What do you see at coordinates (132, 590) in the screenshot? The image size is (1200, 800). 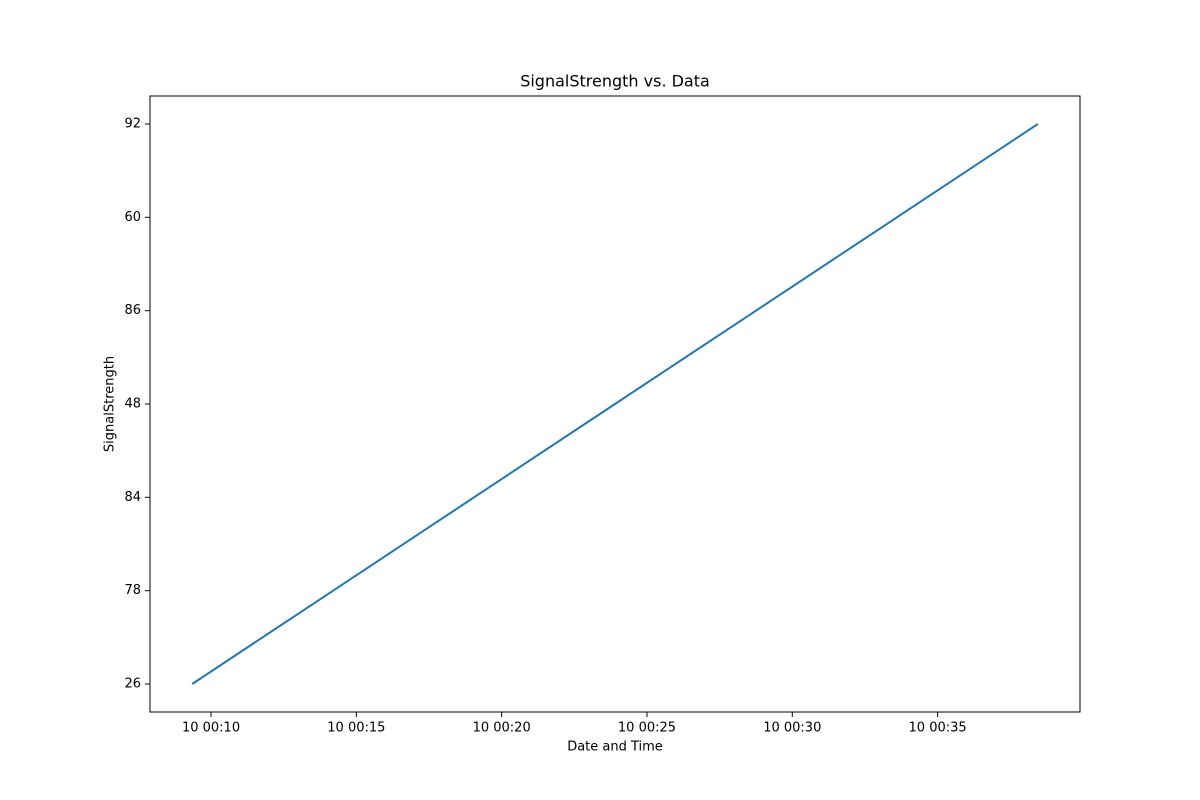 I see `y-tick-label: 78` at bounding box center [132, 590].